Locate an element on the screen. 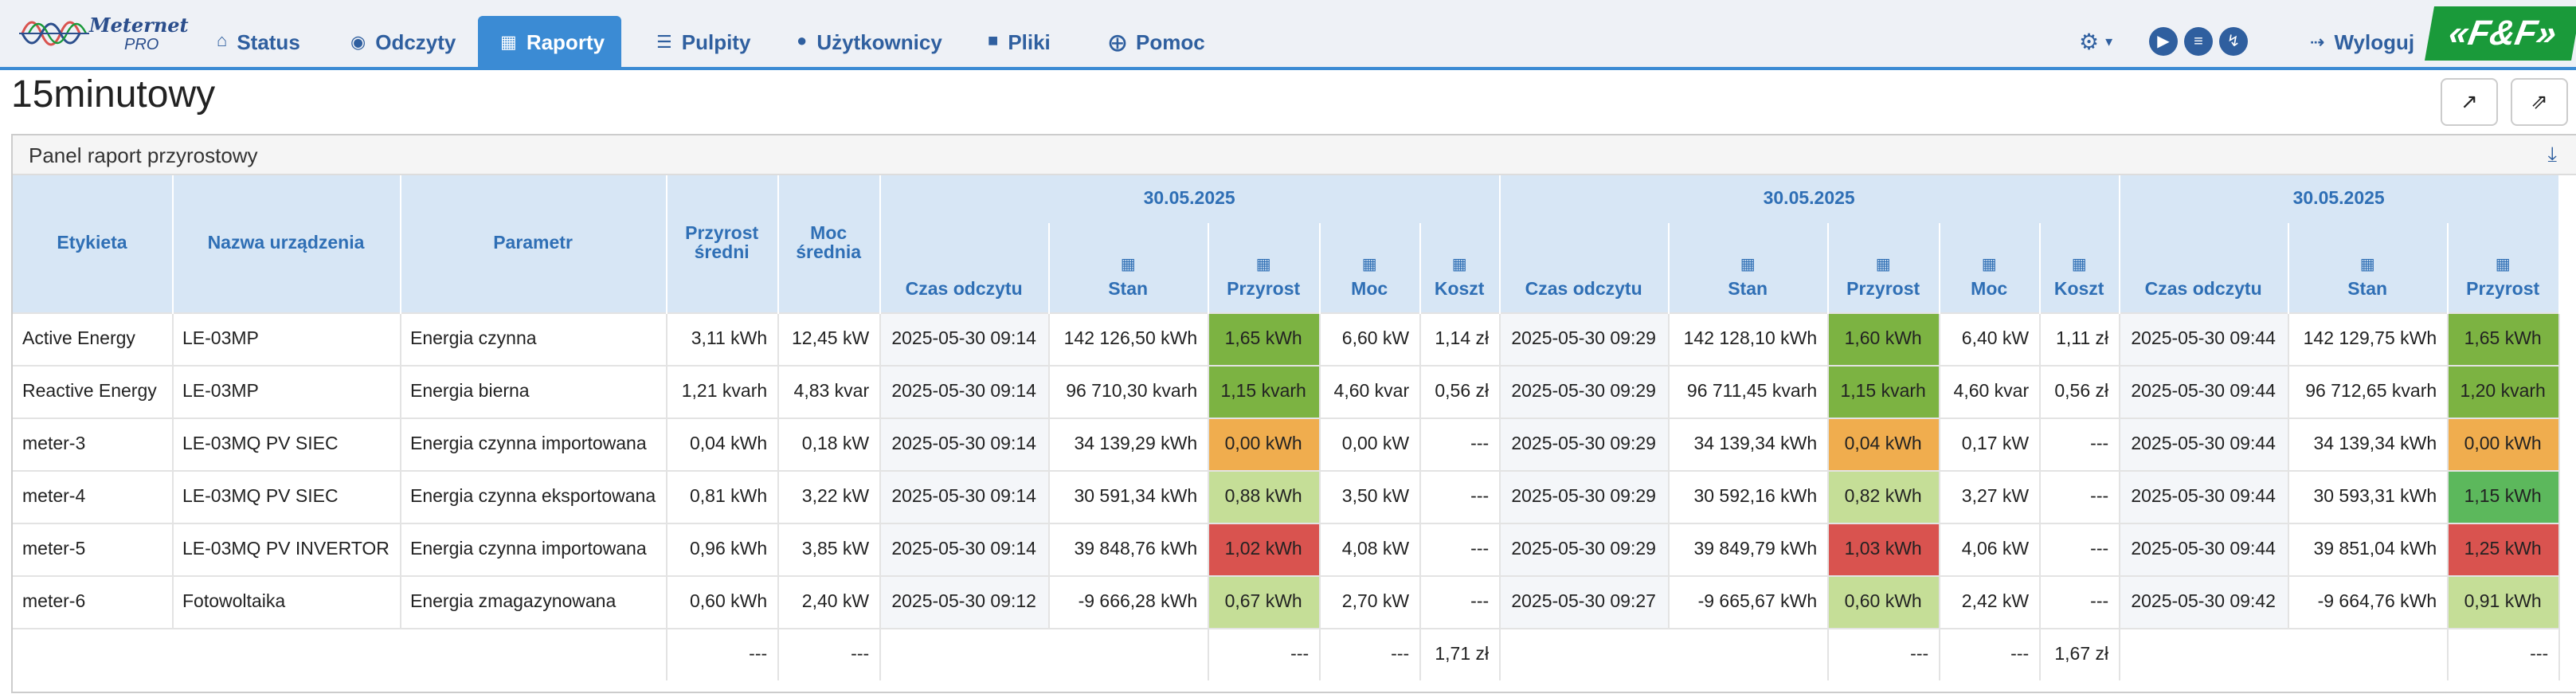 The image size is (2576, 694). settings-dropdown: ⚙ ▾ is located at coordinates (2095, 41).